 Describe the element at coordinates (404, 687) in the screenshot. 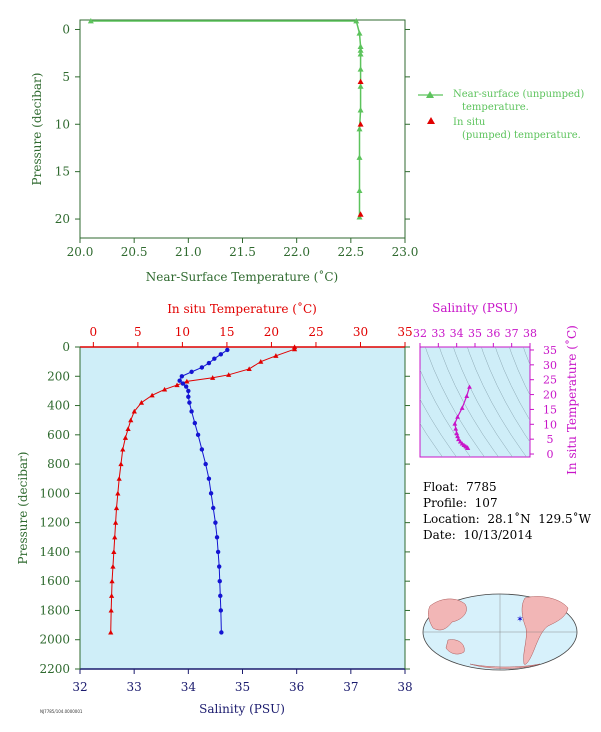

I see `salinity-tick-label: 38` at that location.